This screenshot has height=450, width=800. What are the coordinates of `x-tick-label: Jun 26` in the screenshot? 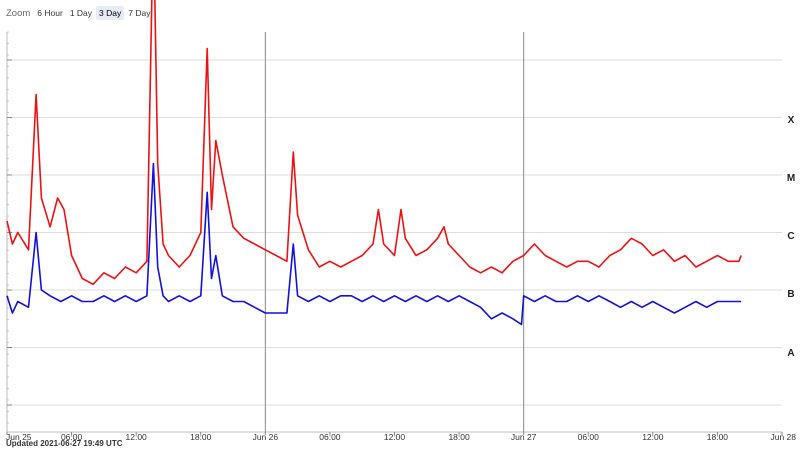 It's located at (266, 437).